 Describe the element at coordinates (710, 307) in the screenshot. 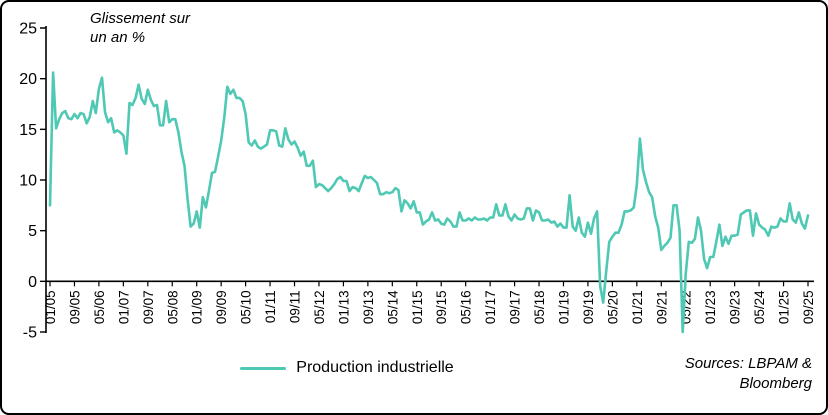

I see `x-tick-label: 01/23` at that location.